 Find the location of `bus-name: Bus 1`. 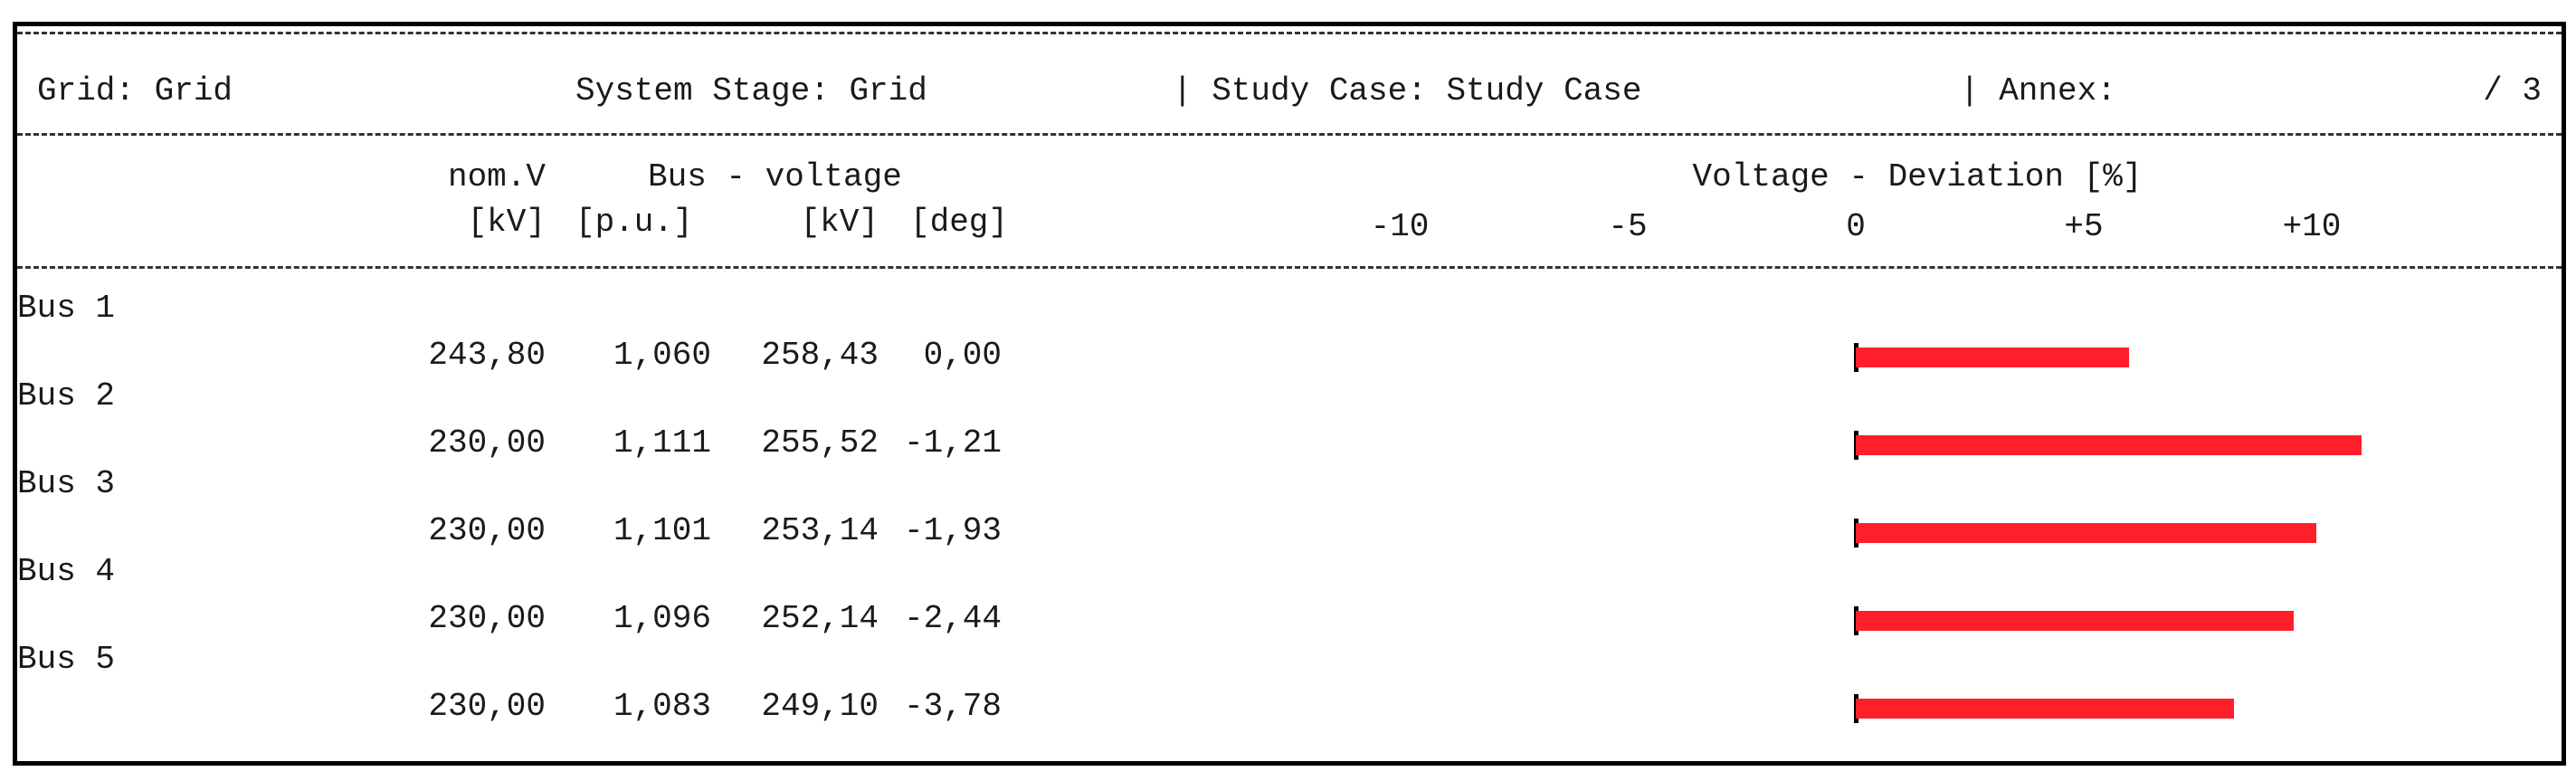

bus-name: Bus 1 is located at coordinates (67, 308).